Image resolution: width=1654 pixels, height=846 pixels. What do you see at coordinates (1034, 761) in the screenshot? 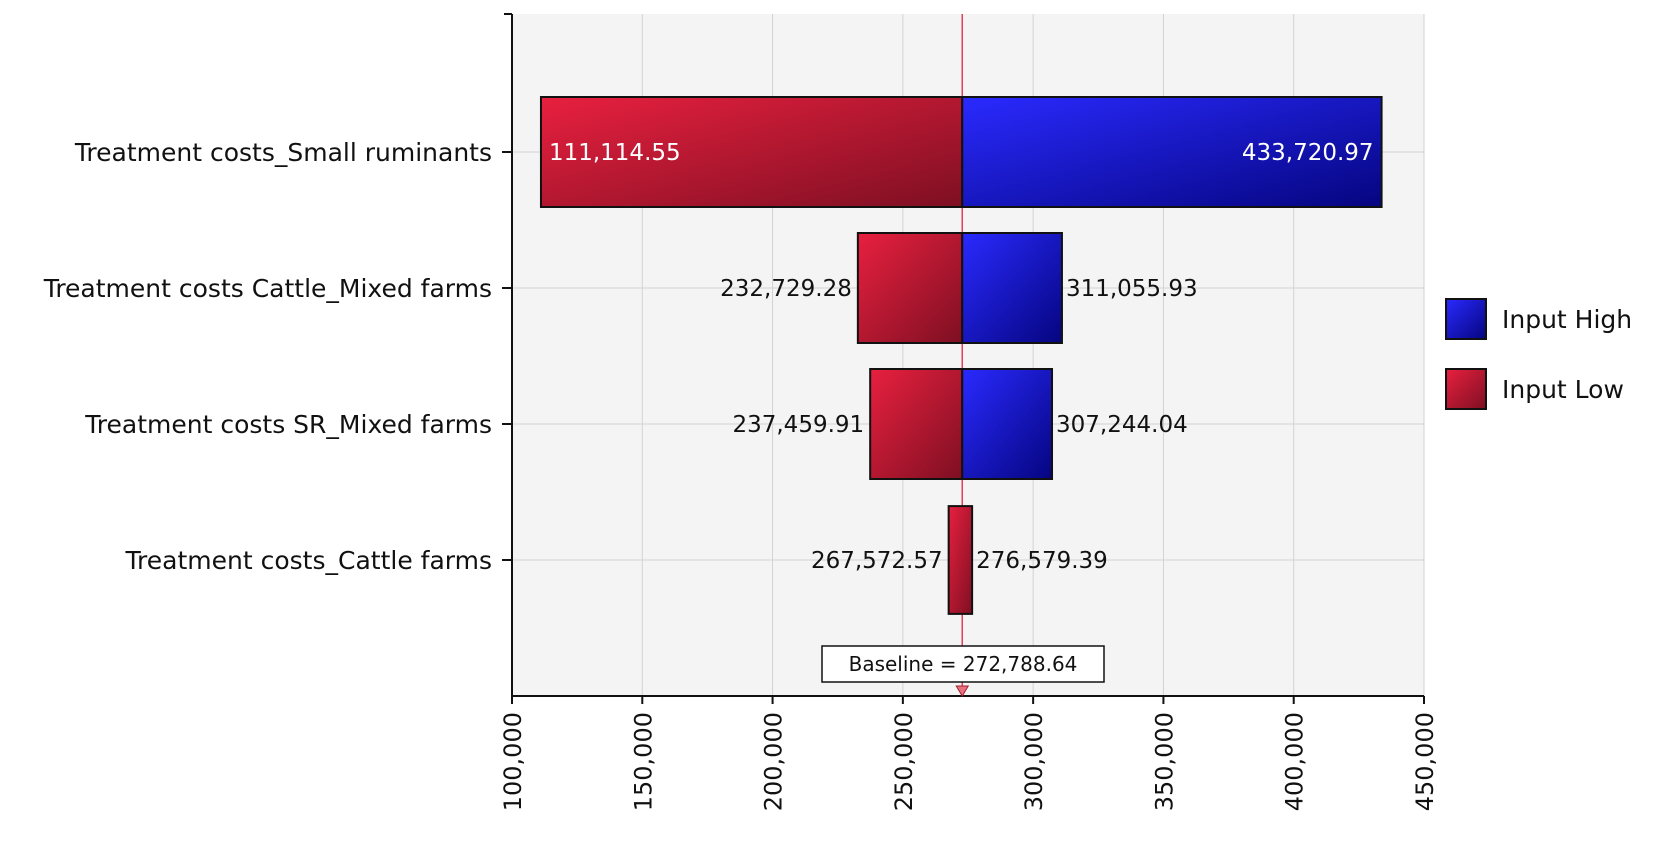
I see `x-tick-label: 300,000` at bounding box center [1034, 761].